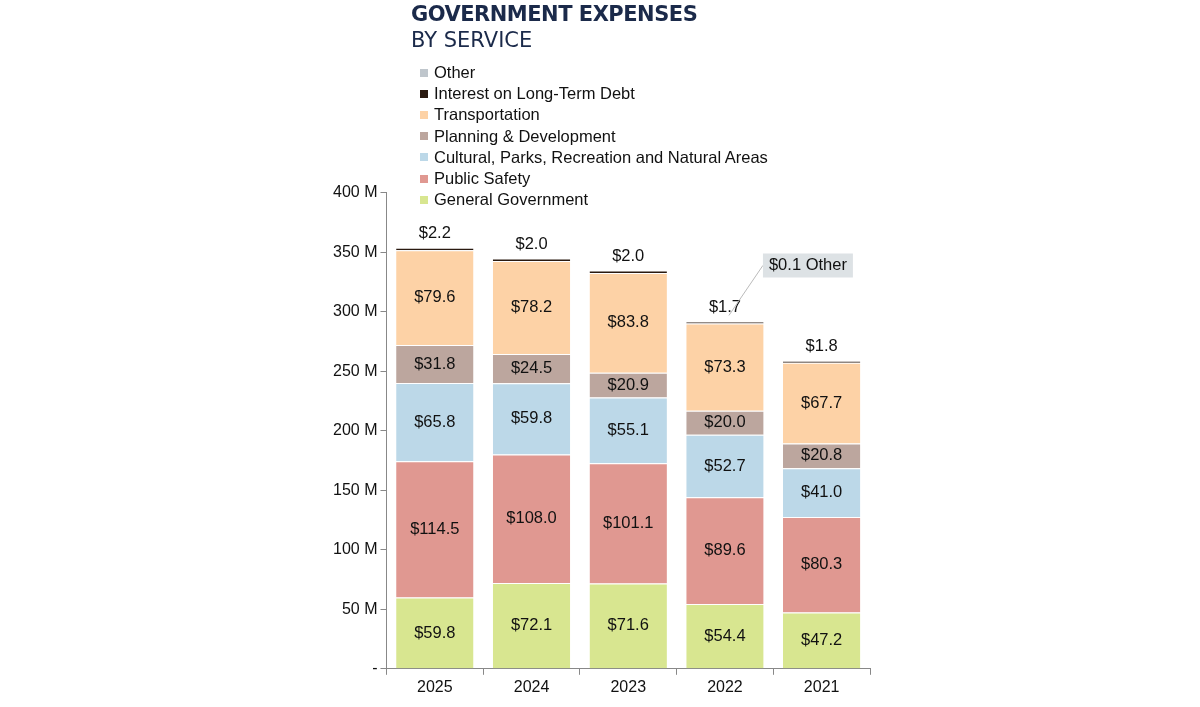 This screenshot has height=707, width=1200. Describe the element at coordinates (434, 232) in the screenshot. I see `data-label: $2.2` at that location.